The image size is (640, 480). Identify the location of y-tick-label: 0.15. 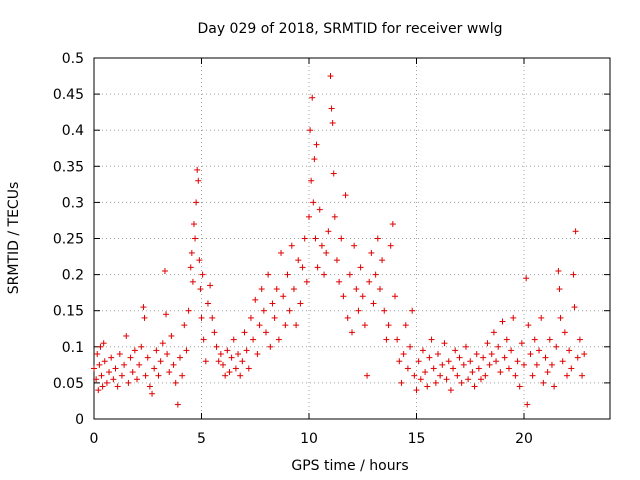
(68, 312).